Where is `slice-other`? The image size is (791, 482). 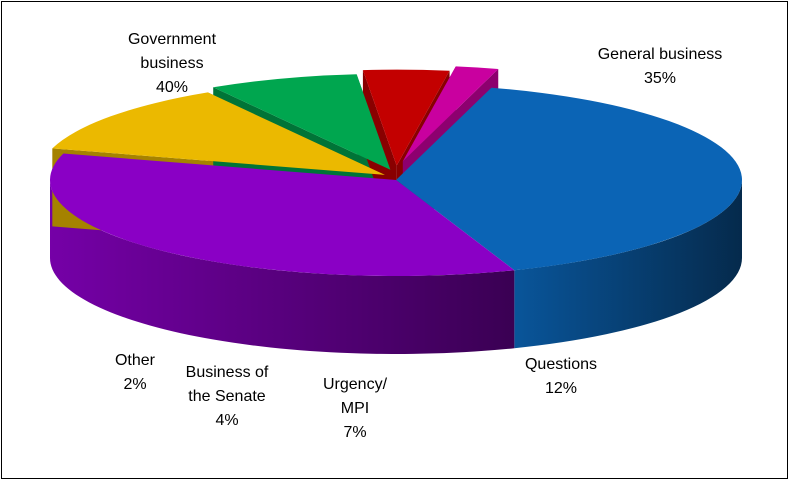 slice-other is located at coordinates (450, 114).